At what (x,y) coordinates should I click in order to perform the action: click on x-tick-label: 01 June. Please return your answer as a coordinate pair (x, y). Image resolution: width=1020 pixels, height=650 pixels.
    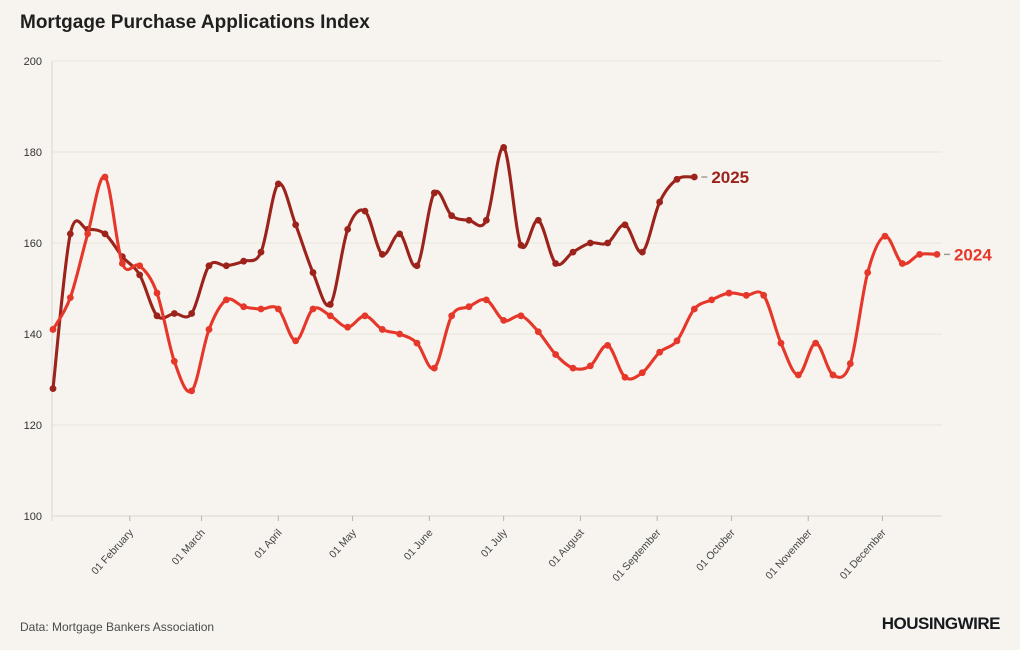
    Looking at the image, I should click on (419, 545).